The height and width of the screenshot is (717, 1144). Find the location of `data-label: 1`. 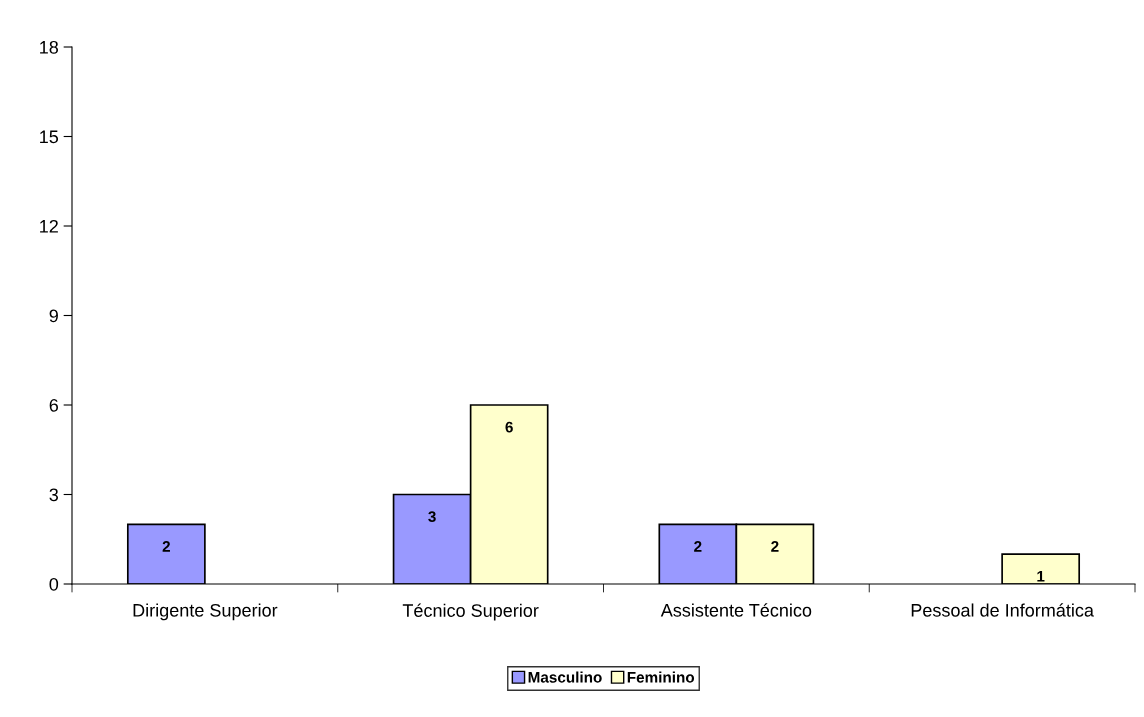

data-label: 1 is located at coordinates (1041, 576).